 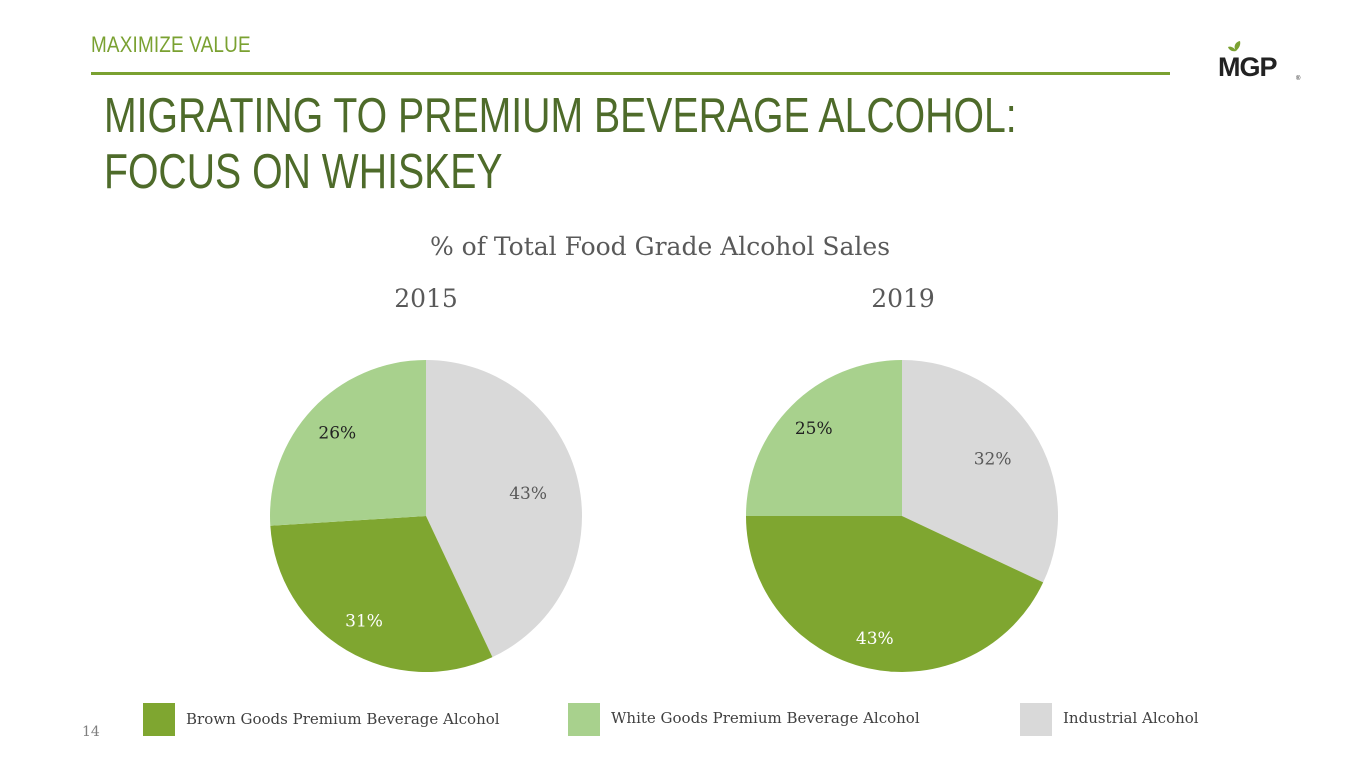 What do you see at coordinates (993, 459) in the screenshot?
I see `pie-2019-label-industrial: 32%` at bounding box center [993, 459].